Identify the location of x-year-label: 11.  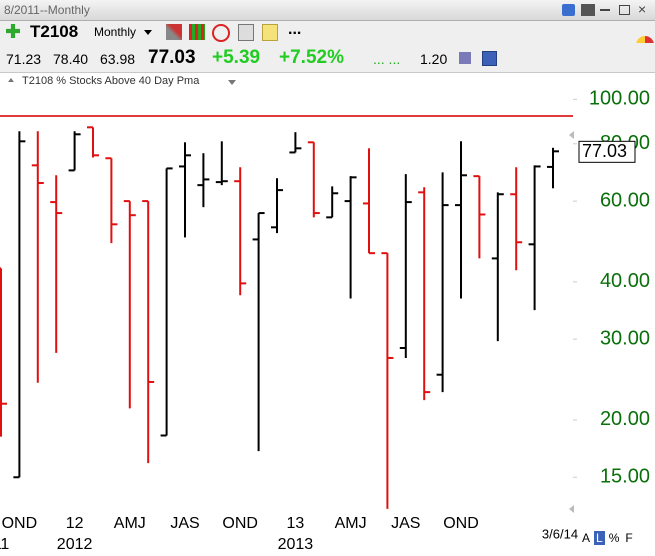
(4, 544).